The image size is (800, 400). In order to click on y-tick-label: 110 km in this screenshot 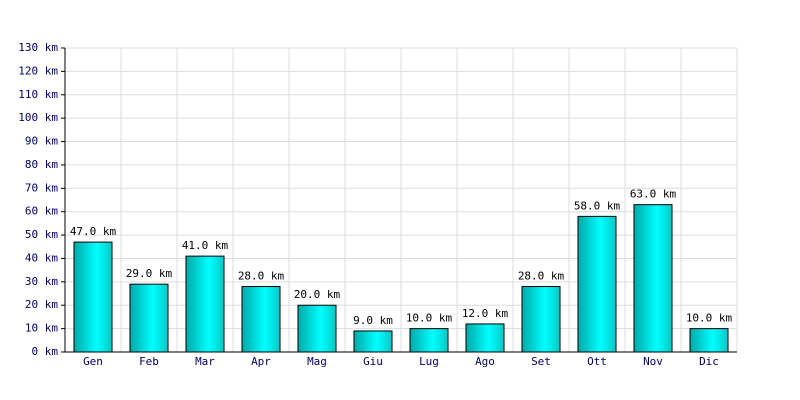, I will do `click(38, 94)`.